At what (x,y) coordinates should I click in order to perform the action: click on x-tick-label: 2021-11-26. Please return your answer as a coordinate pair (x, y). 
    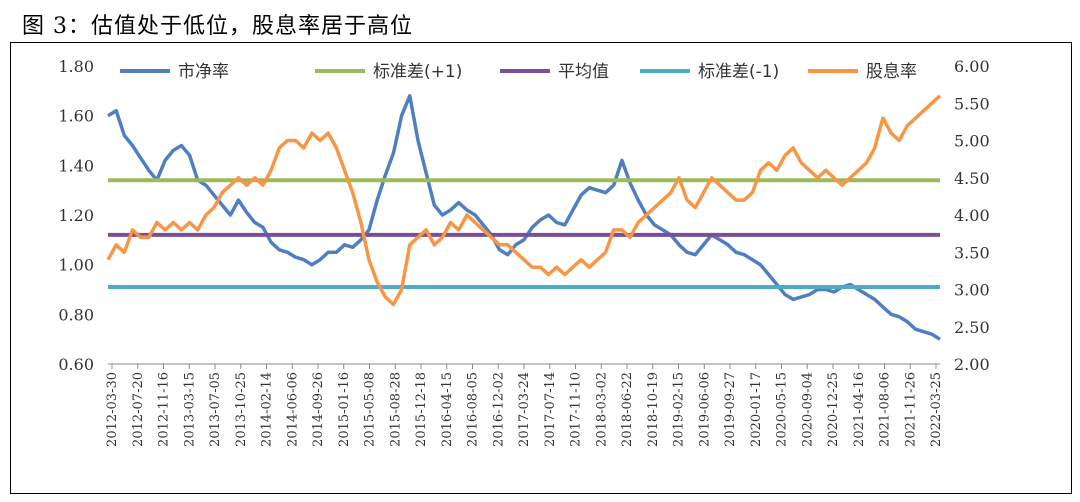
    Looking at the image, I should click on (910, 409).